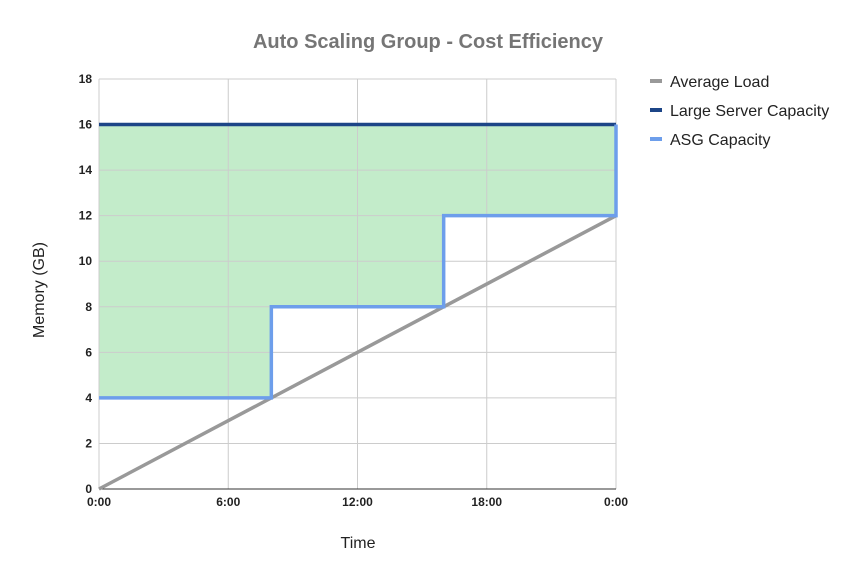 The height and width of the screenshot is (586, 857). Describe the element at coordinates (486, 502) in the screenshot. I see `x-tick-label: 18:00` at that location.